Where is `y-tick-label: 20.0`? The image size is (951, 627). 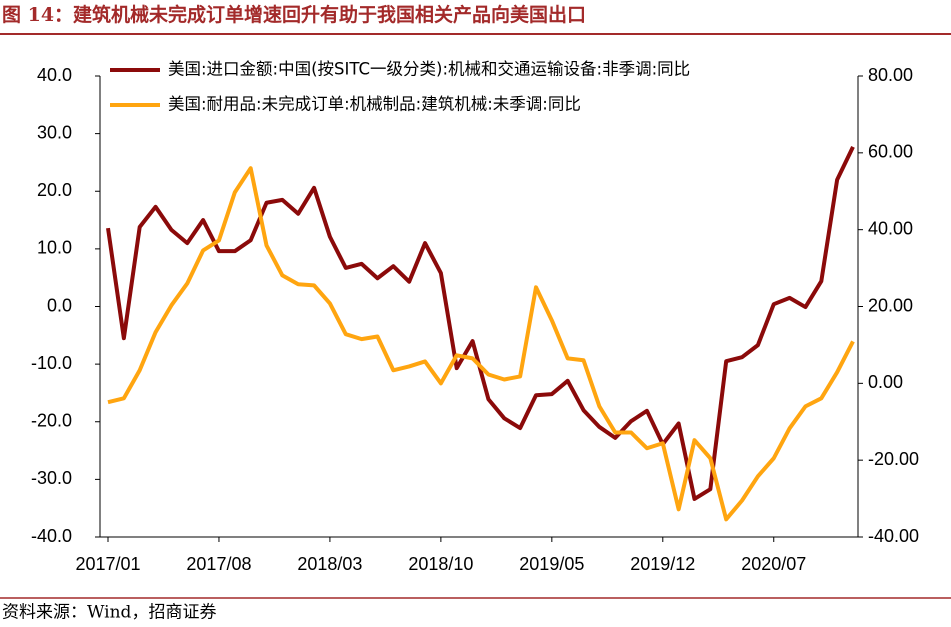 y-tick-label: 20.0 is located at coordinates (54, 190).